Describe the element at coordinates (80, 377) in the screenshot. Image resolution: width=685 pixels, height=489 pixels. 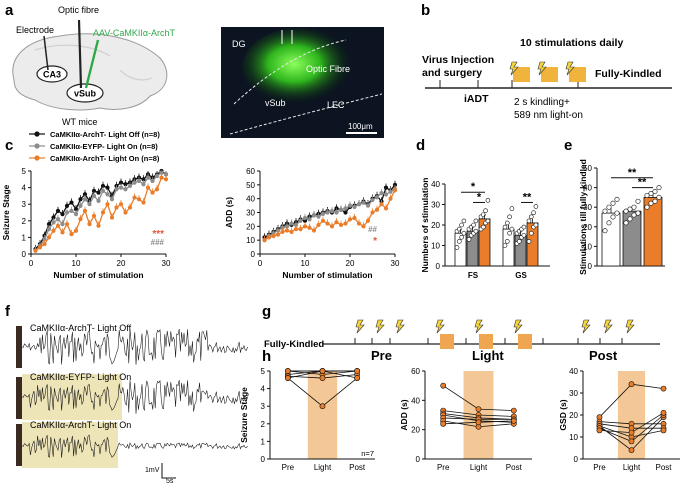
I see `trace-label-2: CaMKIIα-EYFP- Light On` at that location.